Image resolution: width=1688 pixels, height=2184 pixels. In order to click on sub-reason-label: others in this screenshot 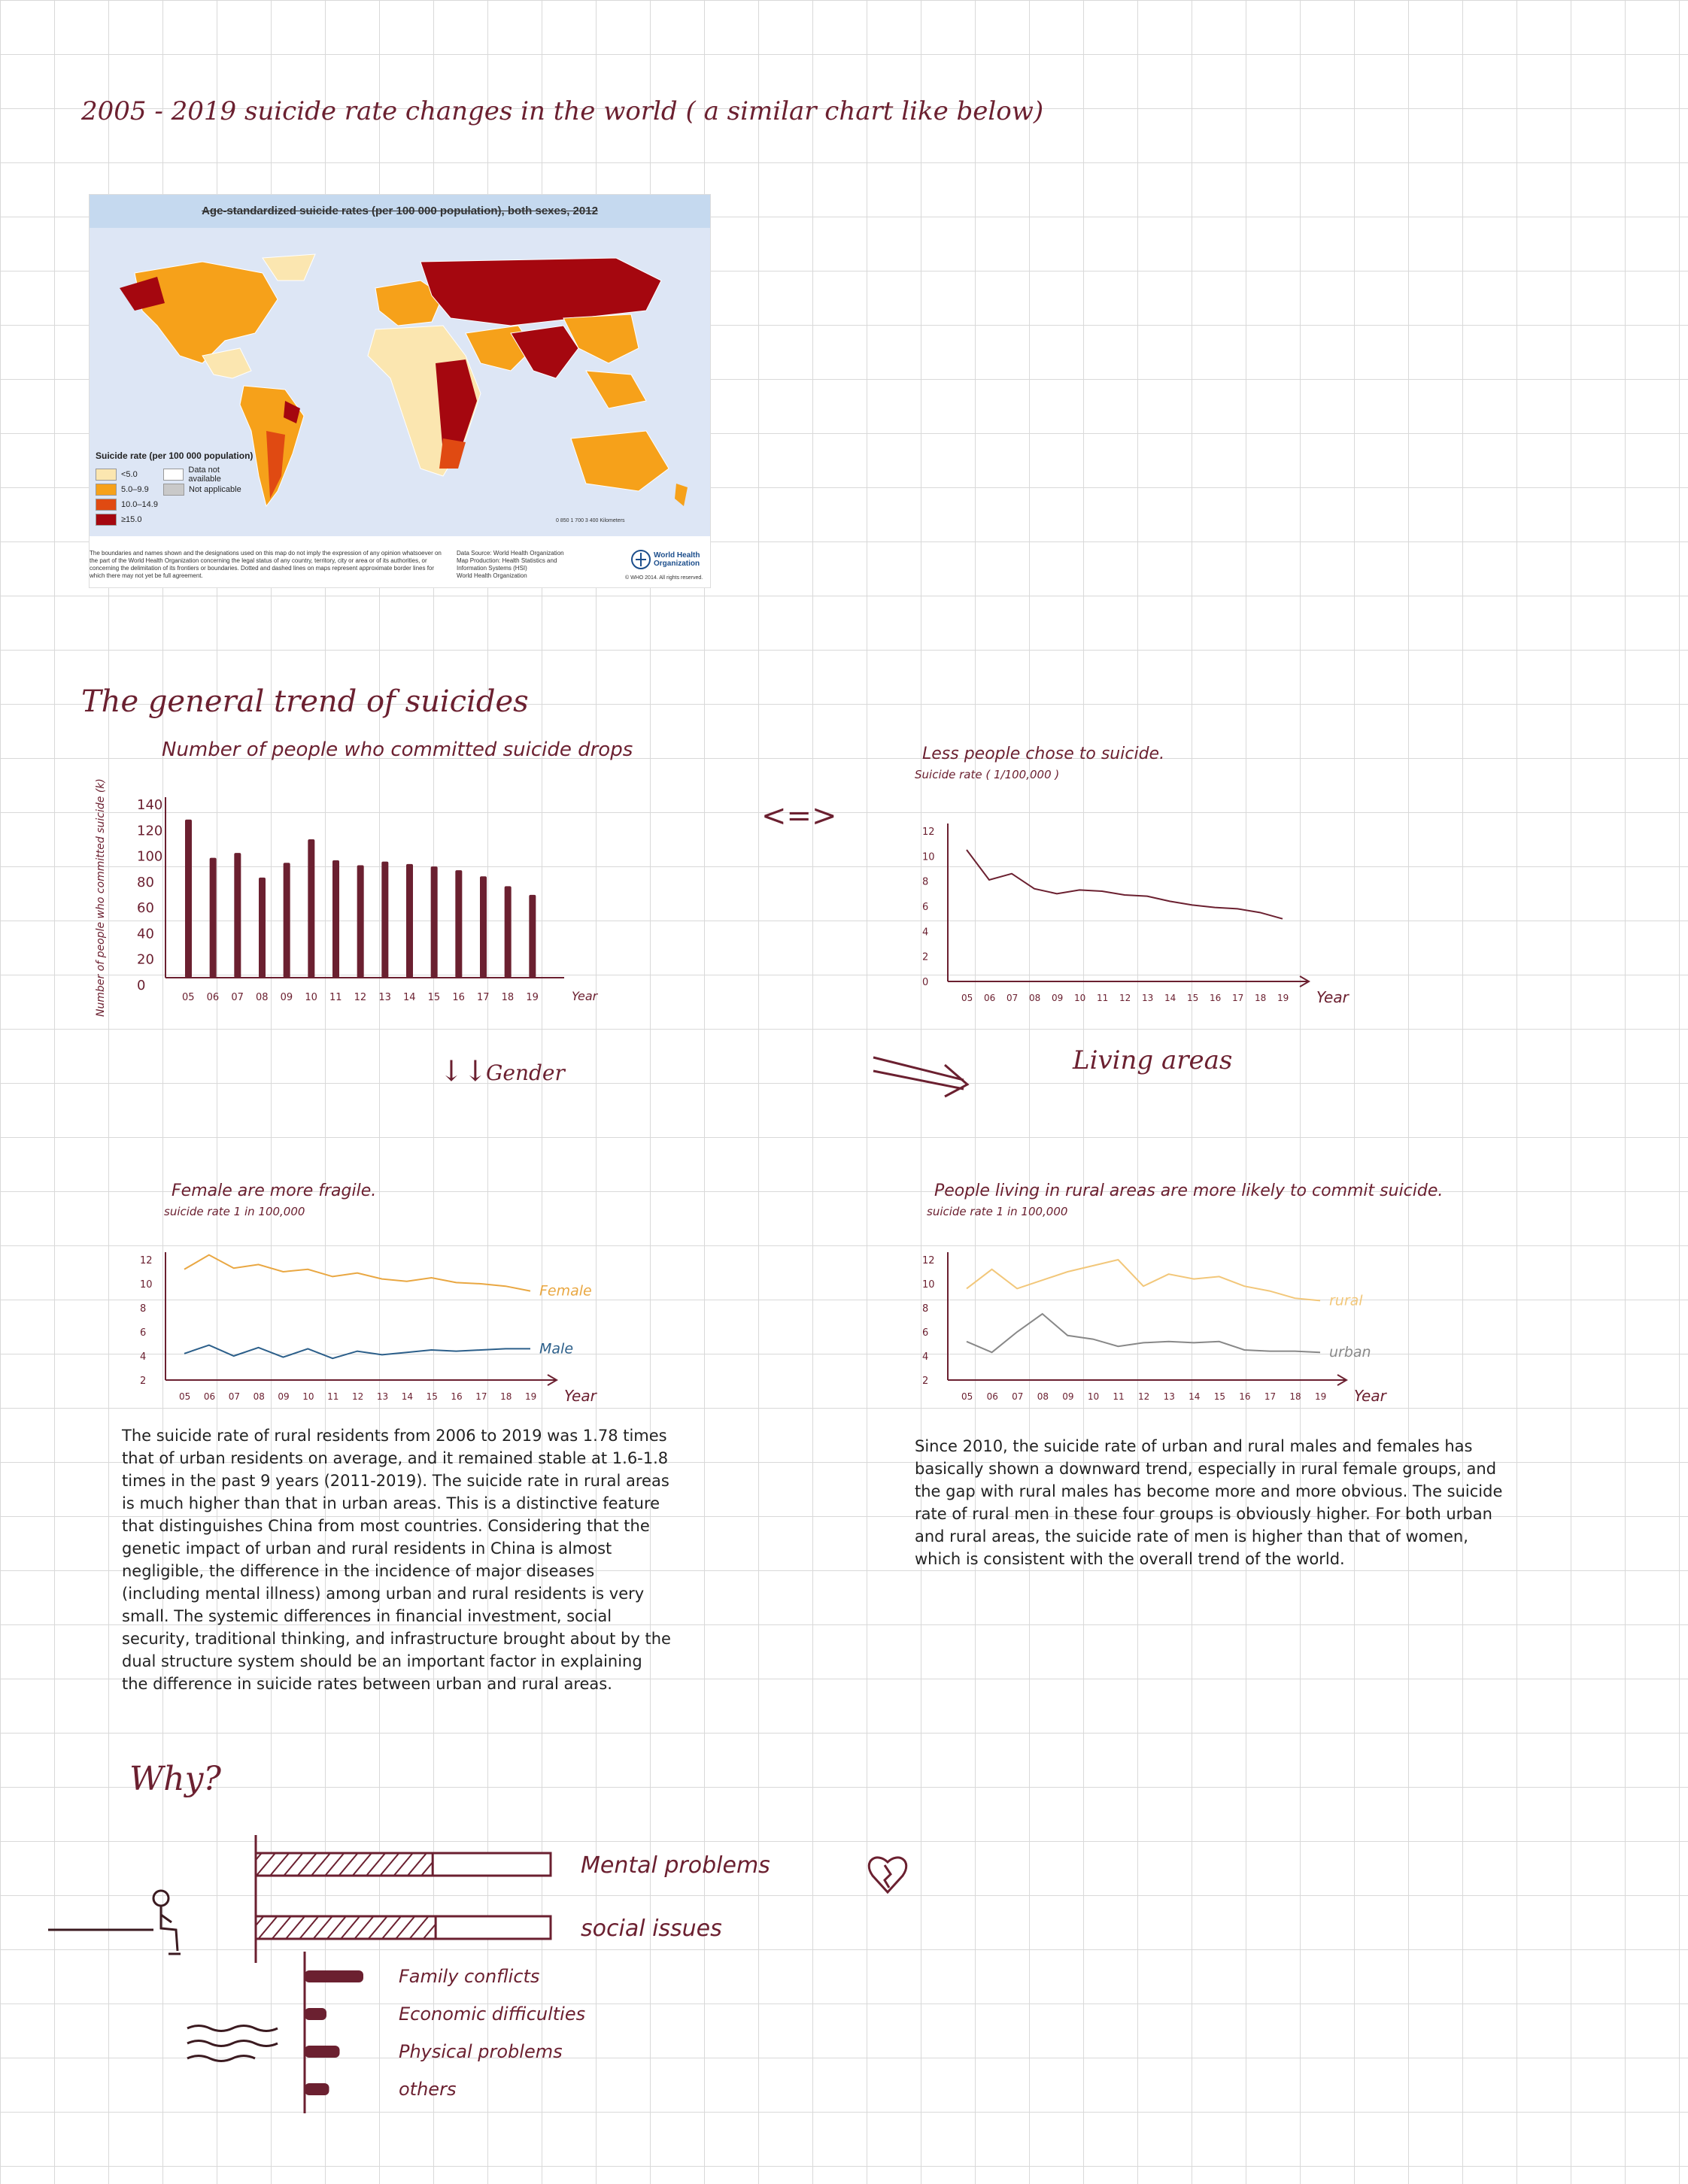, I will do `click(427, 2089)`.